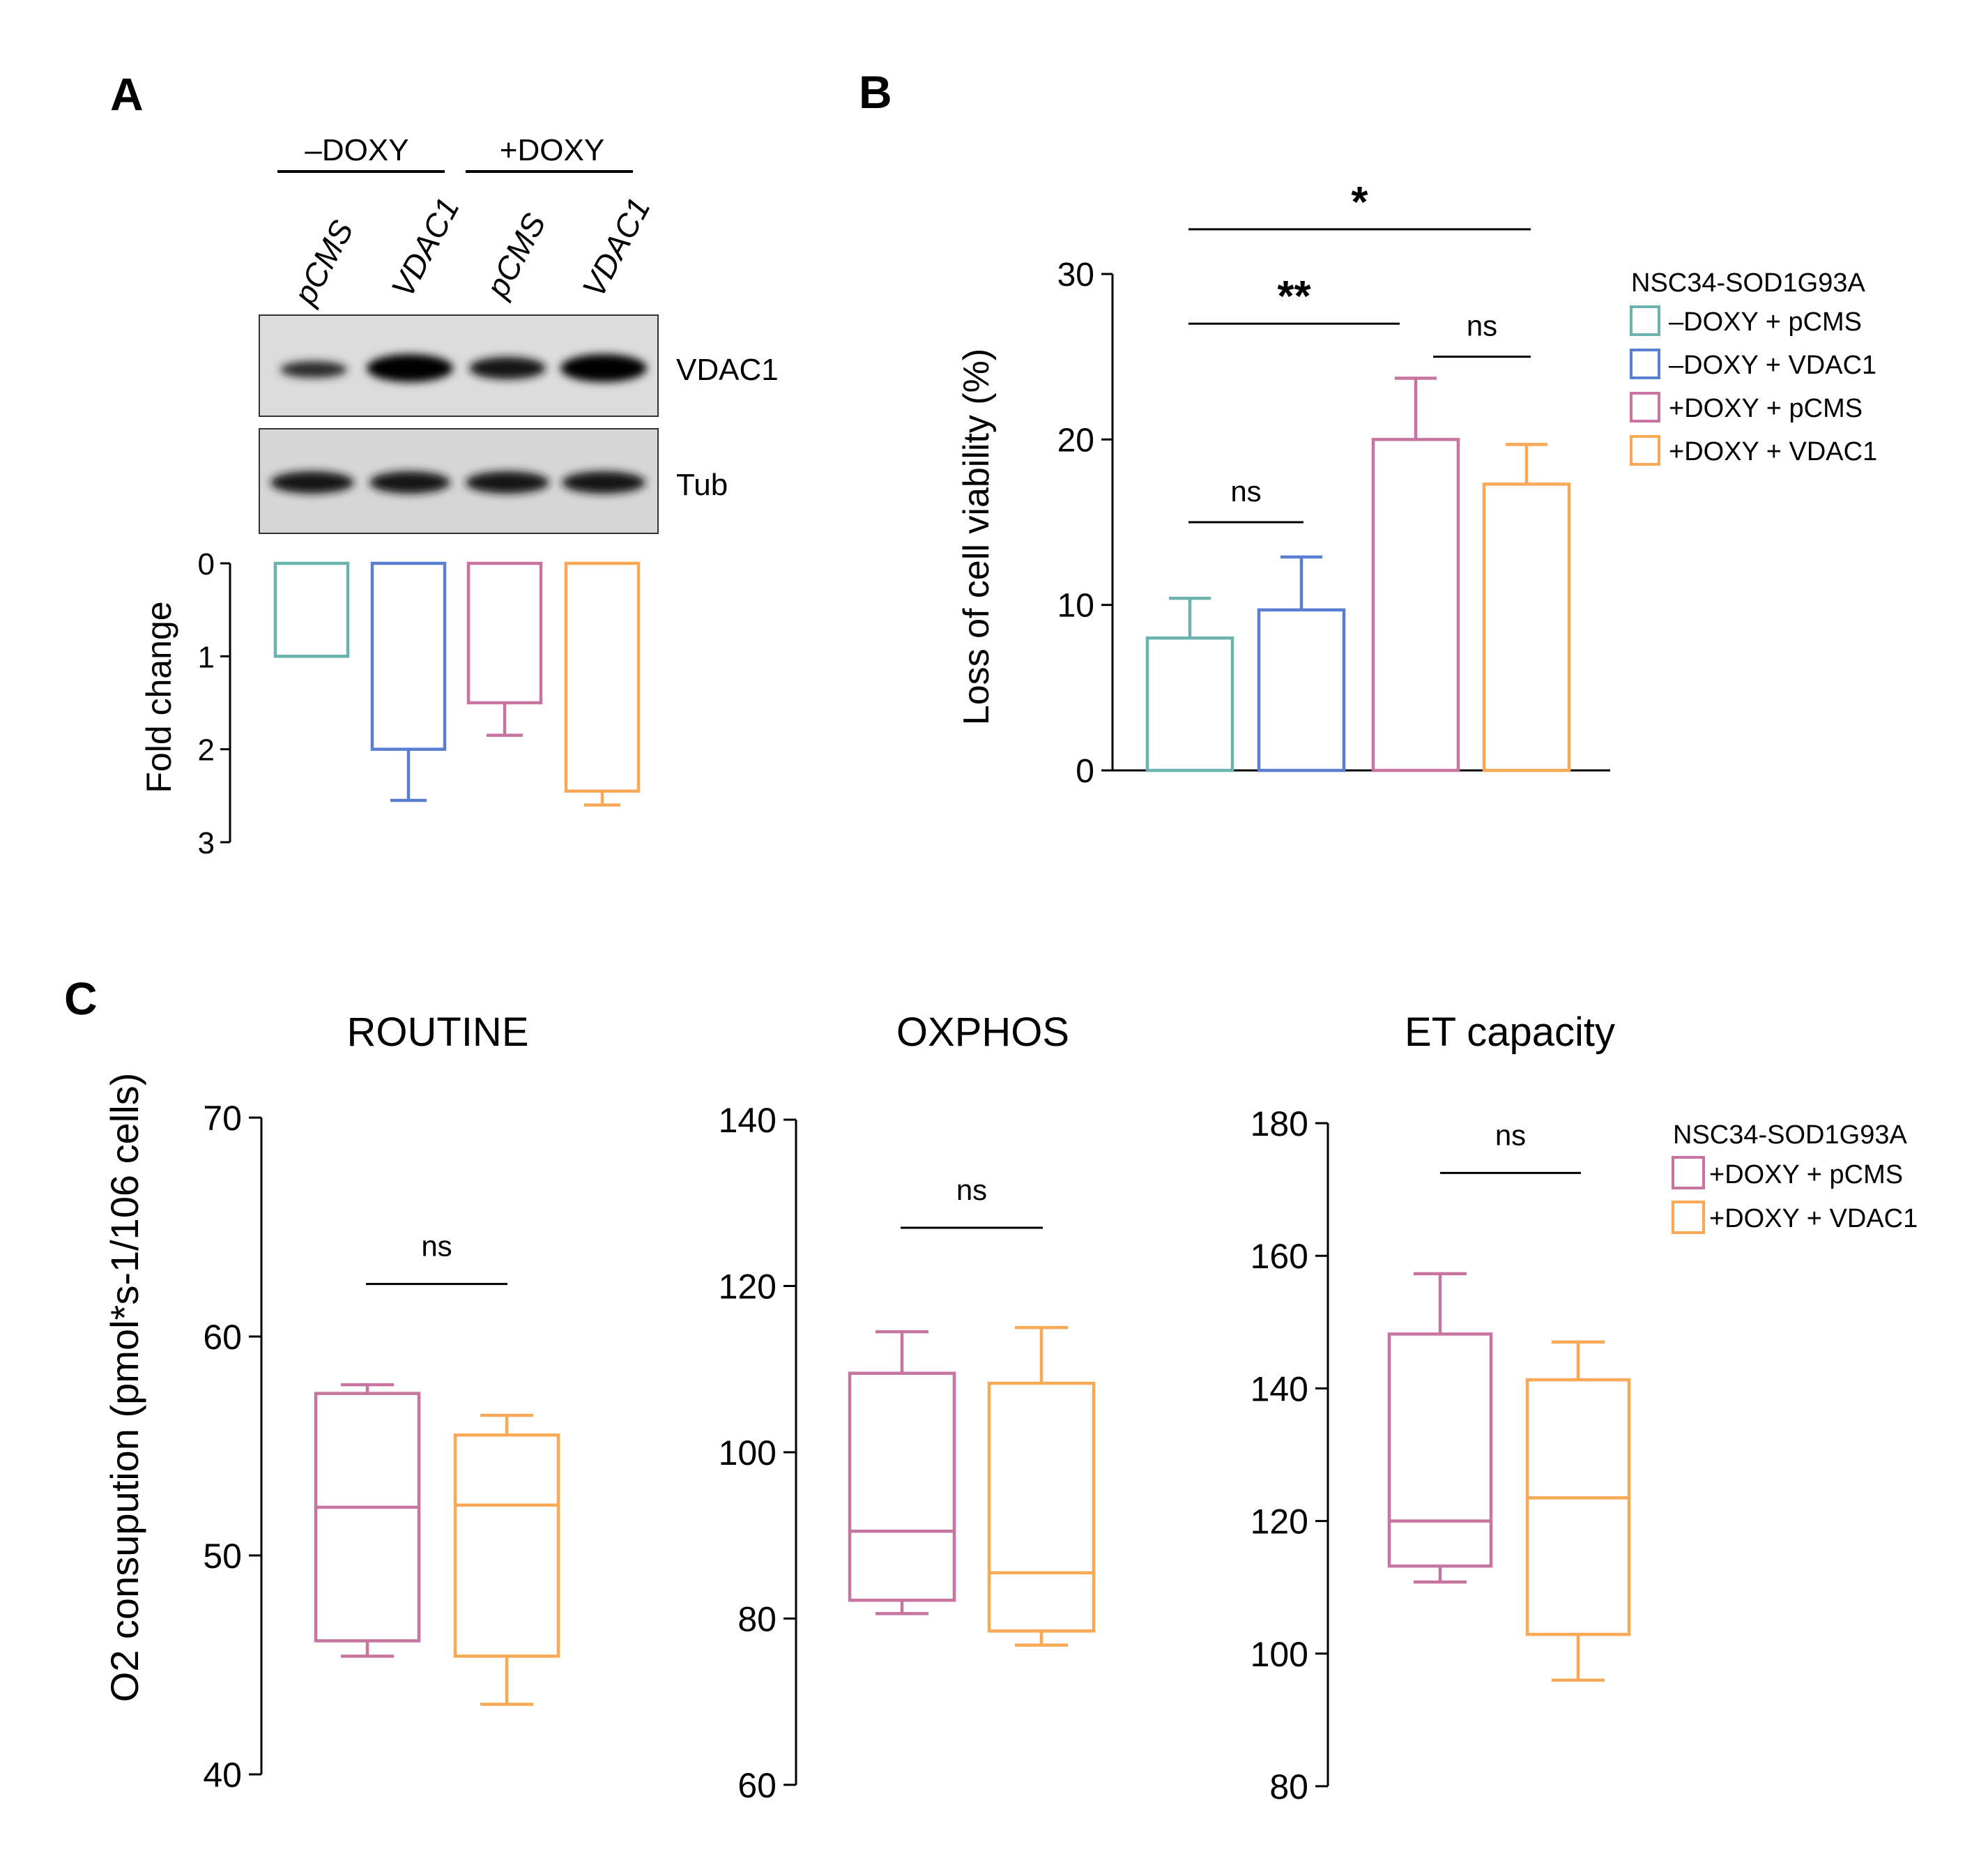 Image resolution: width=1988 pixels, height=1865 pixels. I want to click on chart-c-routine: ROUTINE 40 50 60 70 ns, so click(381, 1402).